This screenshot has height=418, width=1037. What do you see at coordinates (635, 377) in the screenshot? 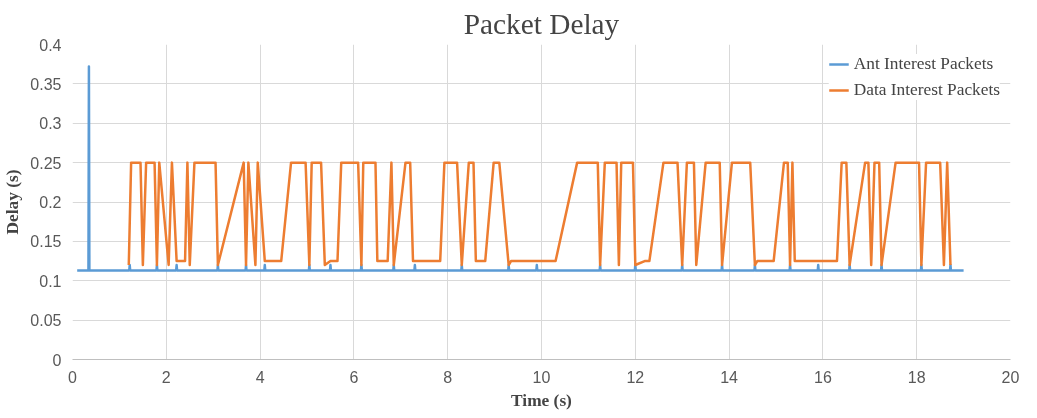
I see `x-tick-label: 12` at bounding box center [635, 377].